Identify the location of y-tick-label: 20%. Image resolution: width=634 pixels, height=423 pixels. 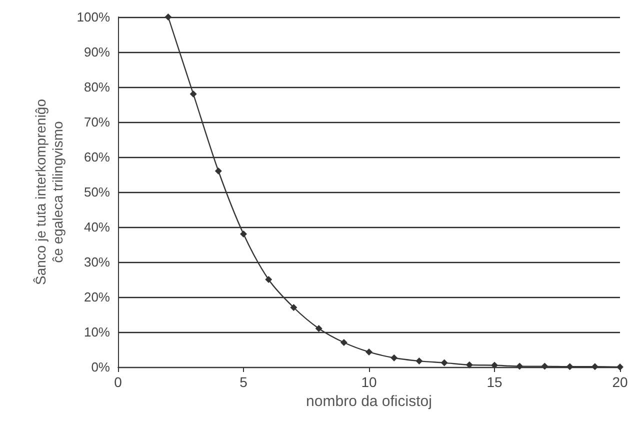
(97, 297).